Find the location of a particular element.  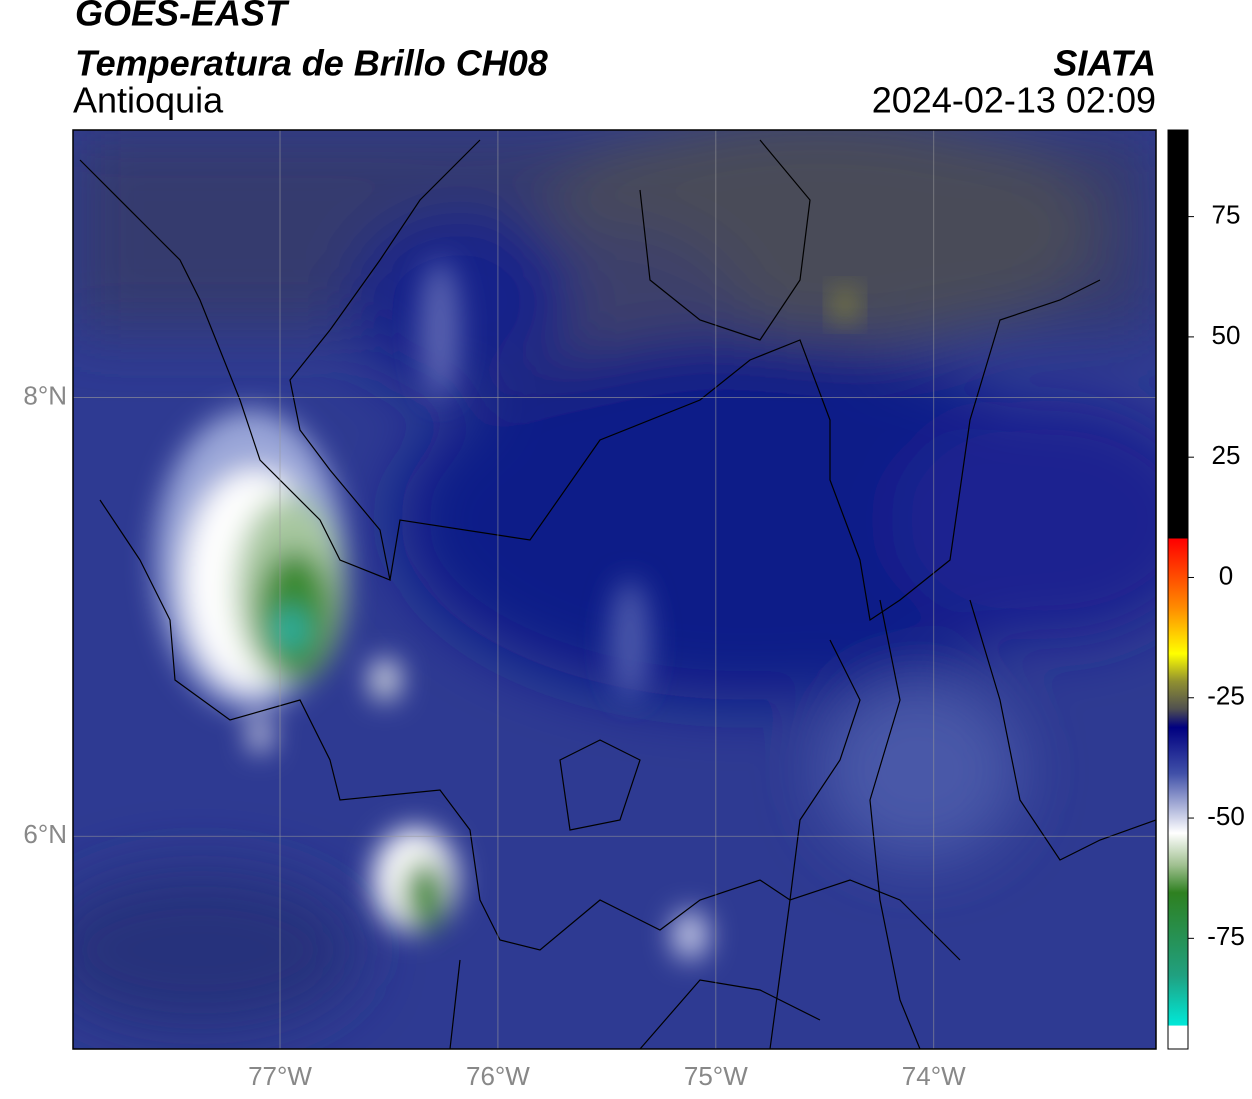

agency: SIATA is located at coordinates (1104, 63).